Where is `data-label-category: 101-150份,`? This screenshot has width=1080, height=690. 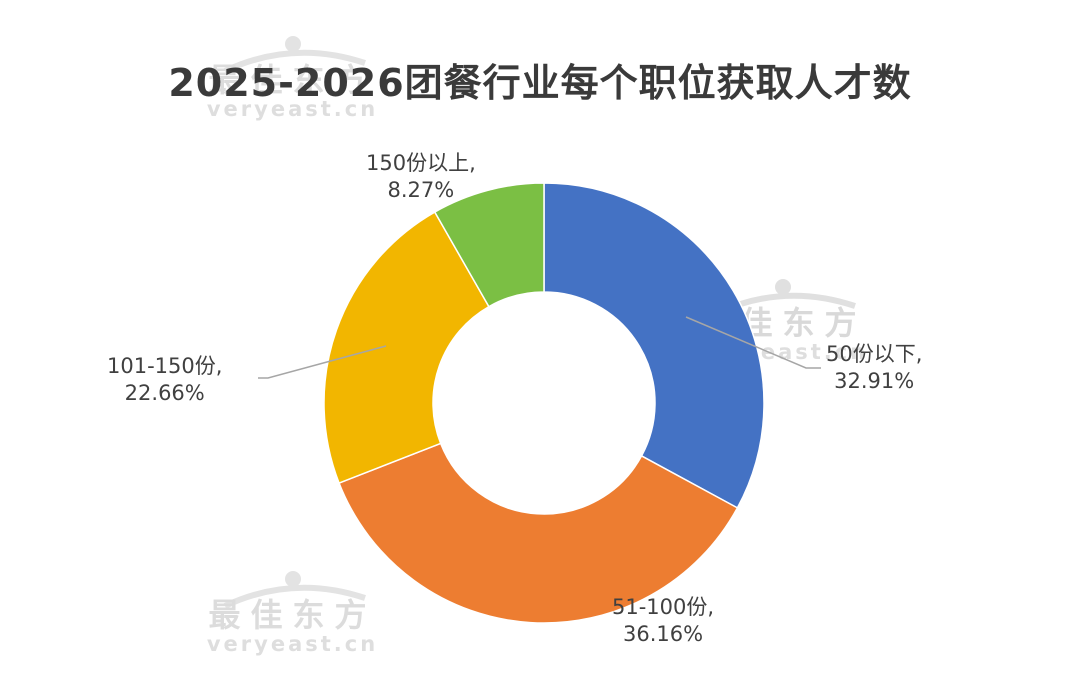 data-label-category: 101-150份, is located at coordinates (165, 366).